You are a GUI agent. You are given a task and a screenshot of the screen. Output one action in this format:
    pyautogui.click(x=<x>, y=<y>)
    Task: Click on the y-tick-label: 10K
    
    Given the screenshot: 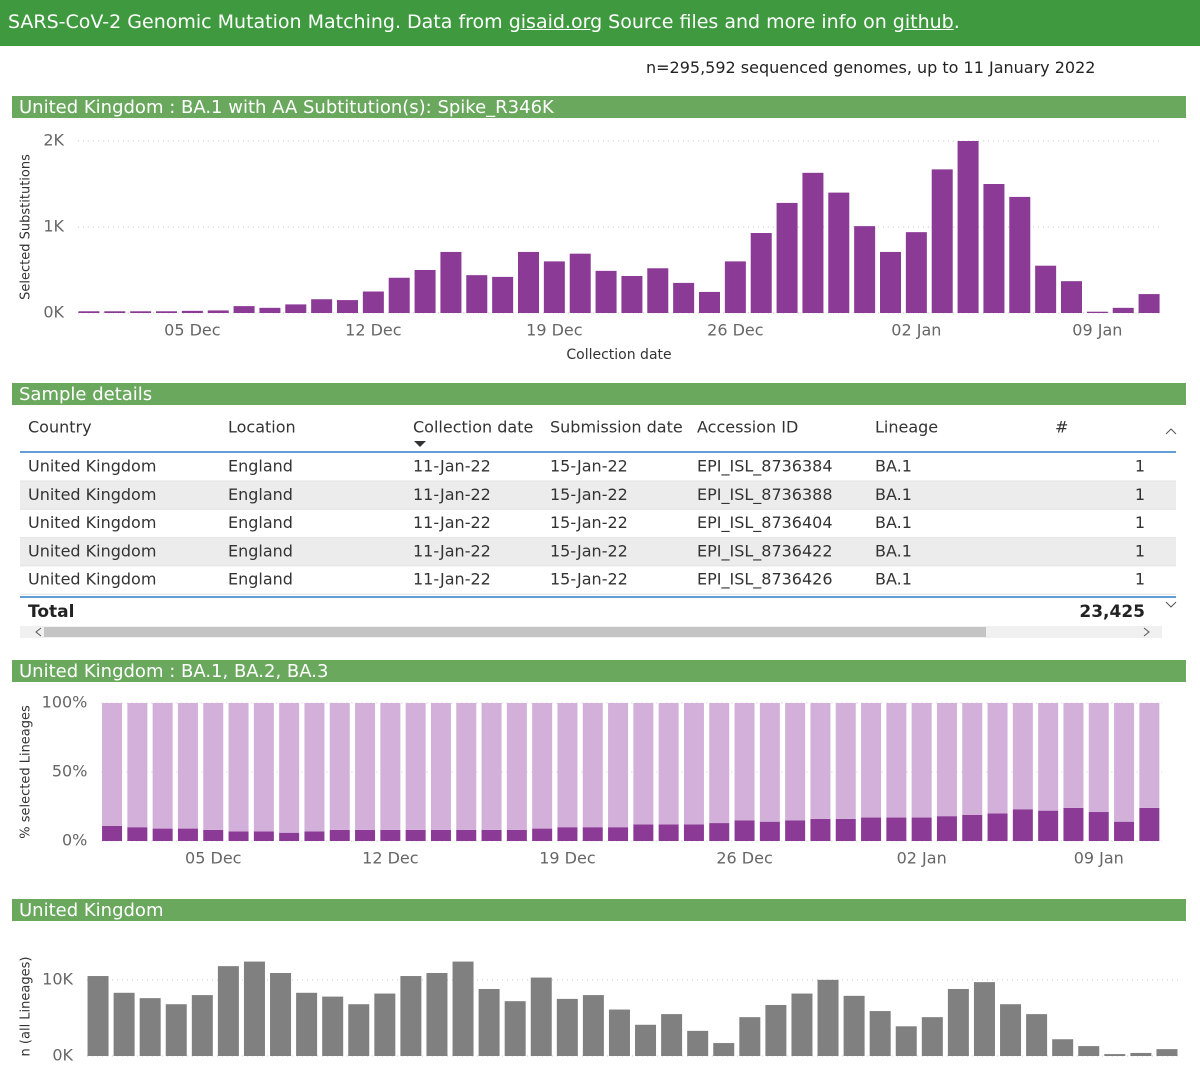 What is the action you would take?
    pyautogui.click(x=57, y=978)
    